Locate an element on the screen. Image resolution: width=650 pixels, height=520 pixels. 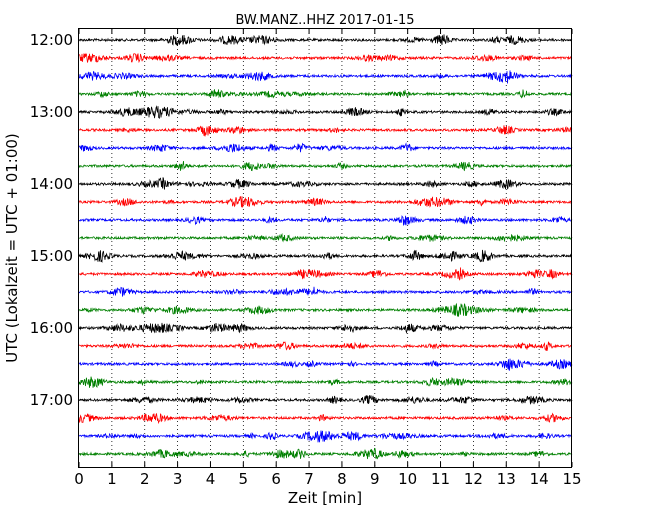
y-tick-label: 14:00 is located at coordinates (51, 184).